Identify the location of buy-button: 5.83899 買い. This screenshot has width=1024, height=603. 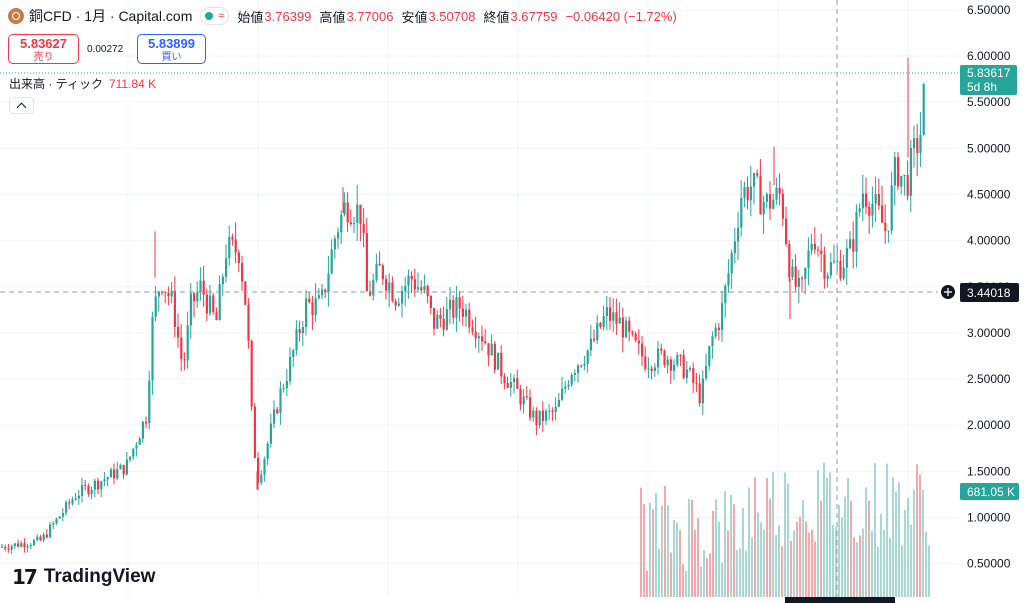
(171, 49).